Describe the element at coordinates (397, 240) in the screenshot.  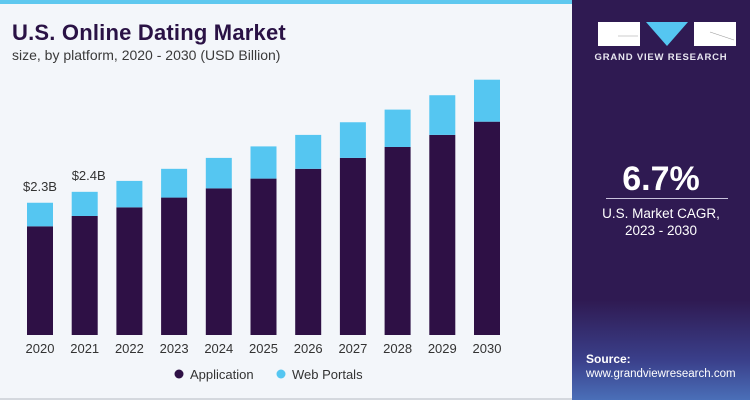
I see `bar-application-2028` at that location.